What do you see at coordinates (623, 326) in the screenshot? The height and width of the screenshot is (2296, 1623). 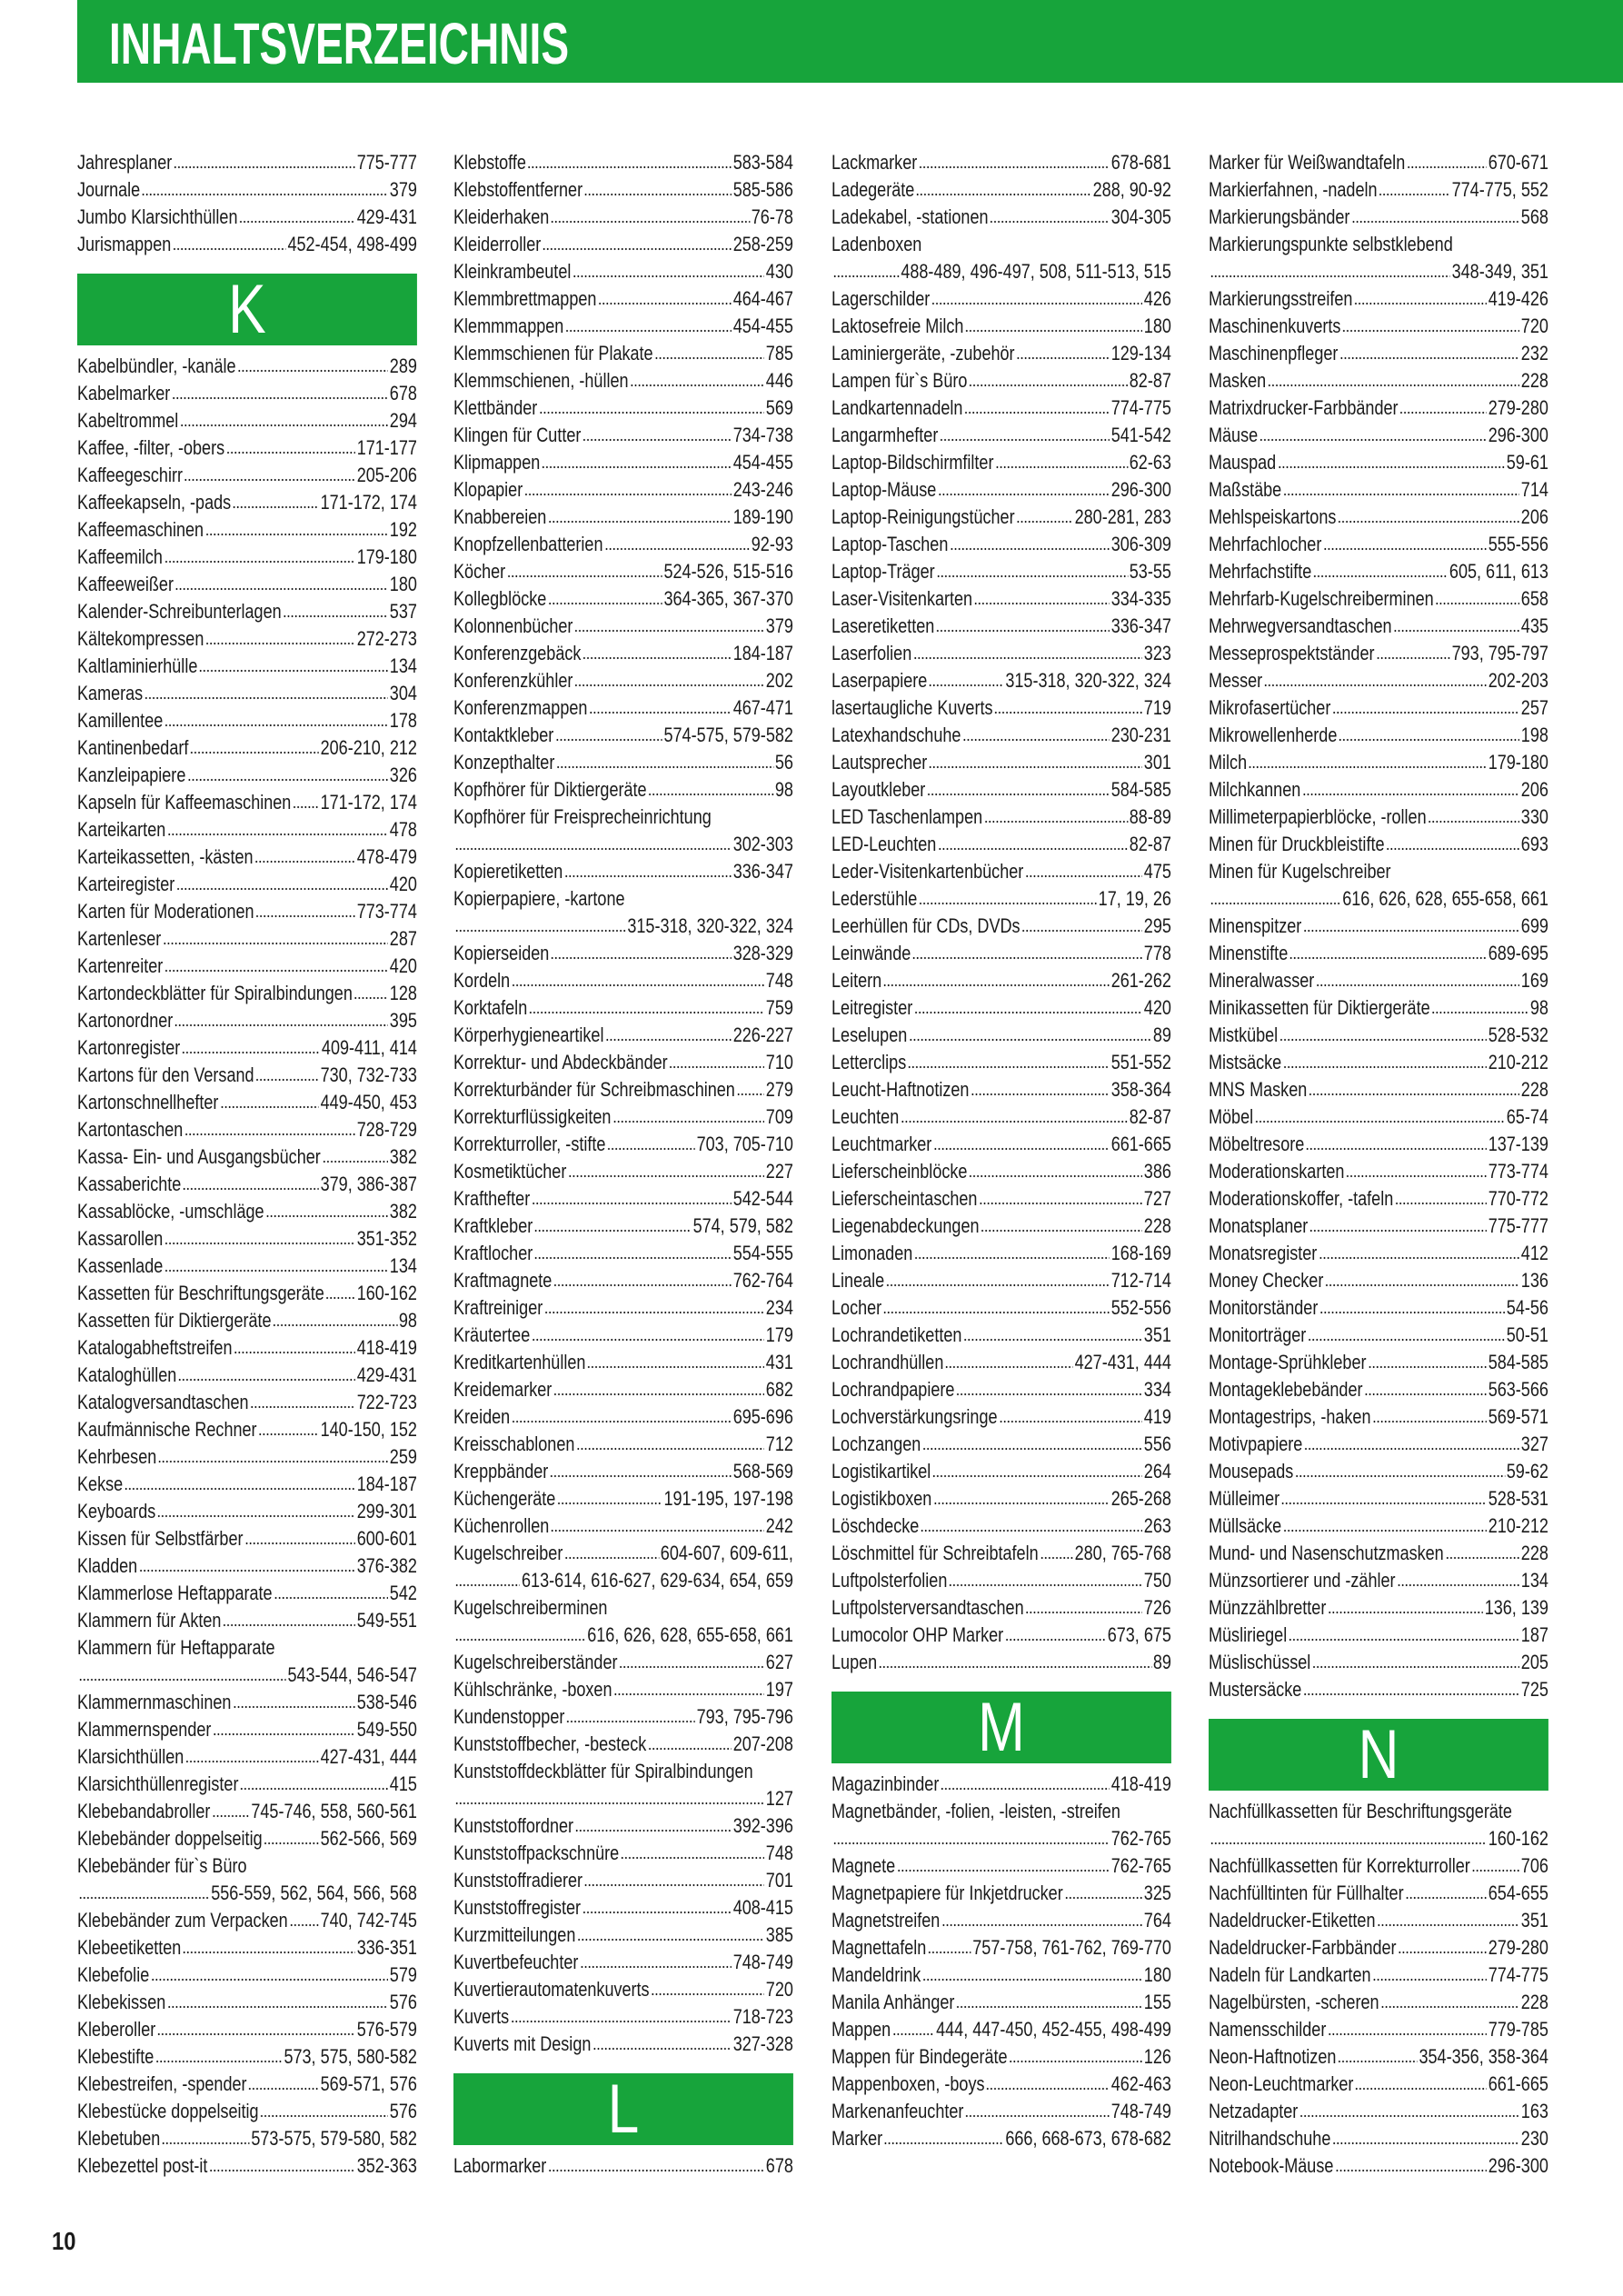 I see `index-entry: Klemmmappen 454-455` at bounding box center [623, 326].